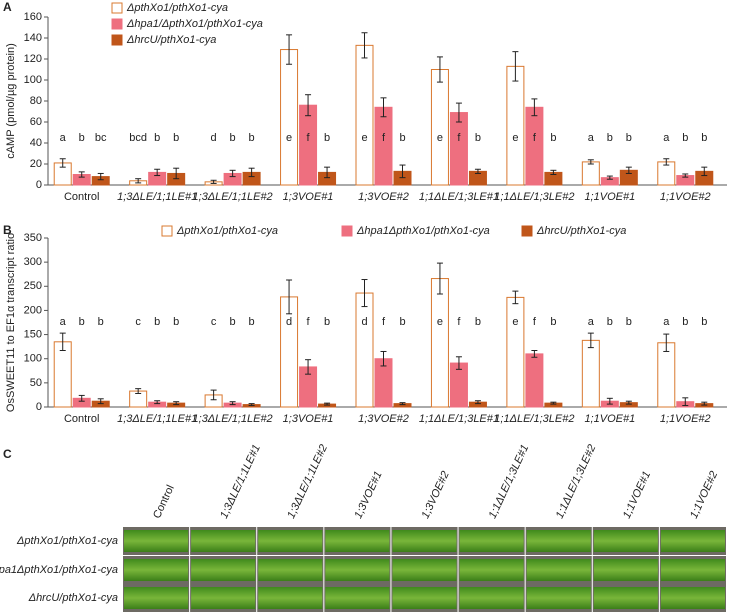 Image resolution: width=729 pixels, height=614 pixels. I want to click on x-tick-label: 1;3VOE#1, so click(308, 419).